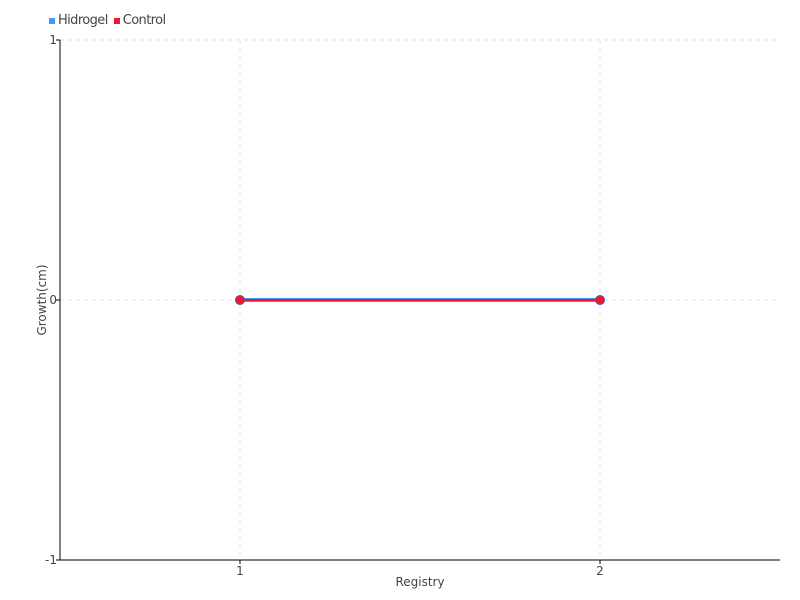  I want to click on legend-item-control: Control, so click(139, 20).